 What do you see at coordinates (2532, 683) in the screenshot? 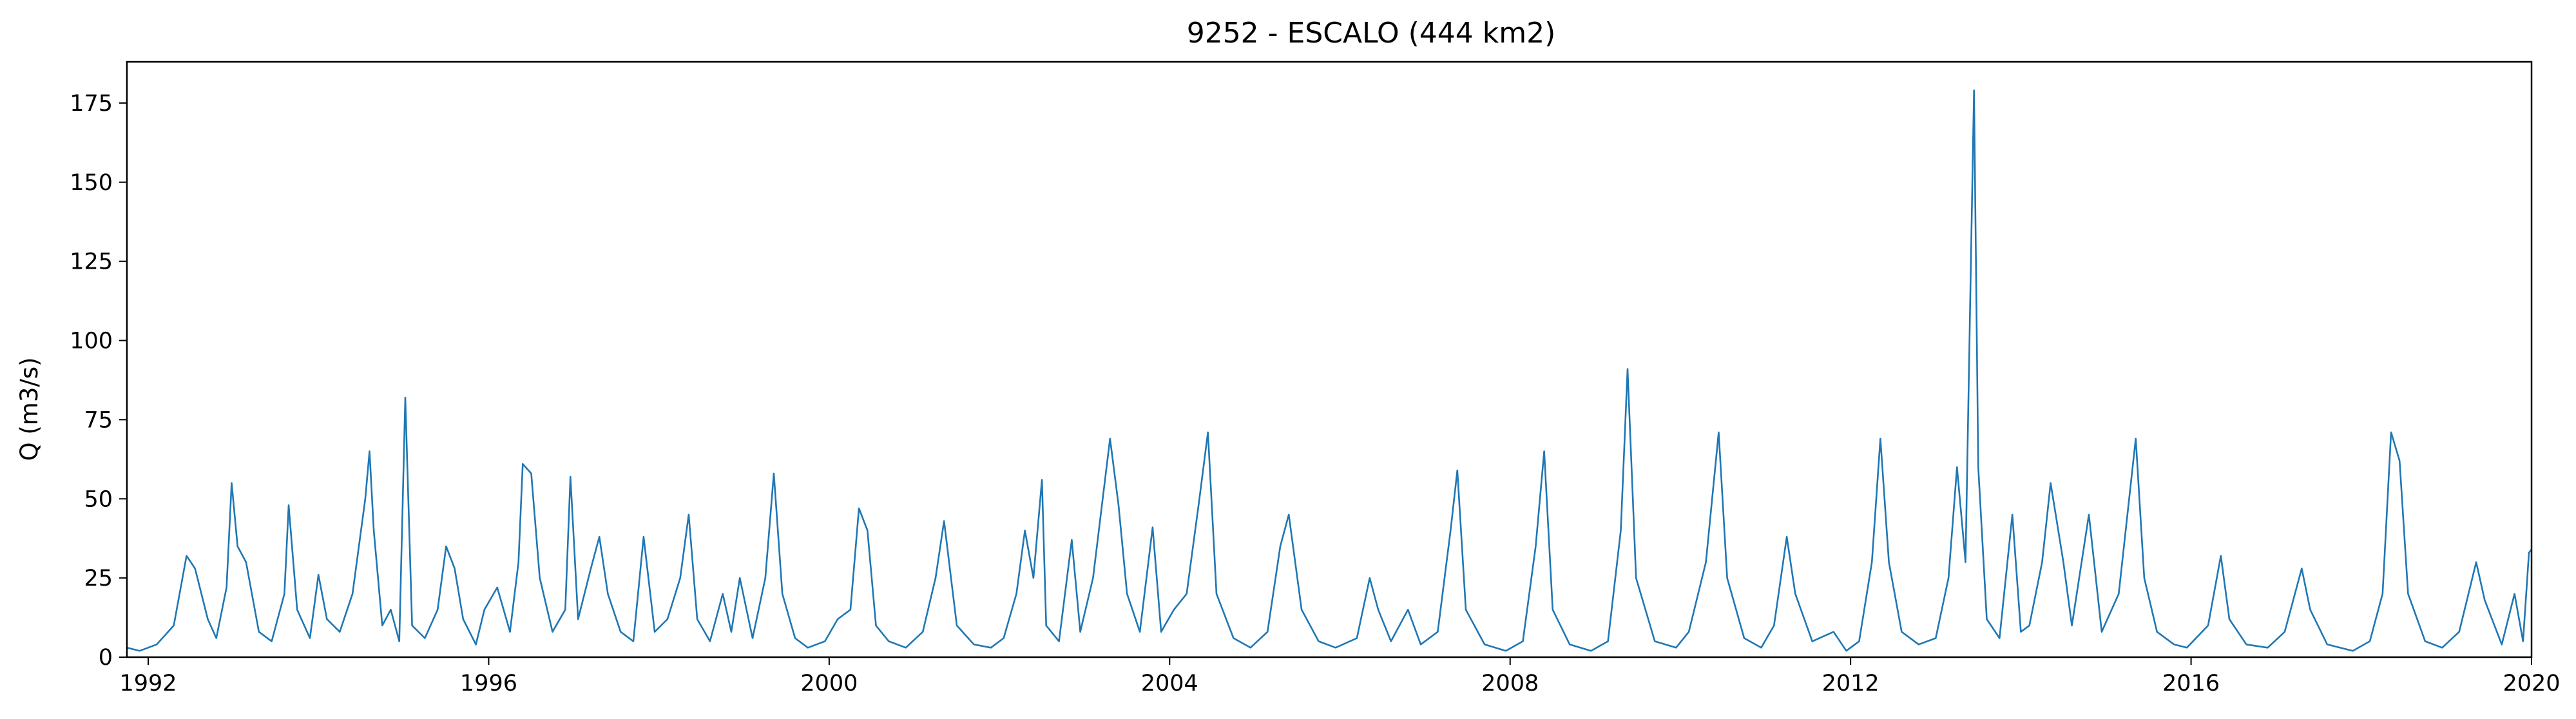
I see `x-tick-label: 2020` at bounding box center [2532, 683].